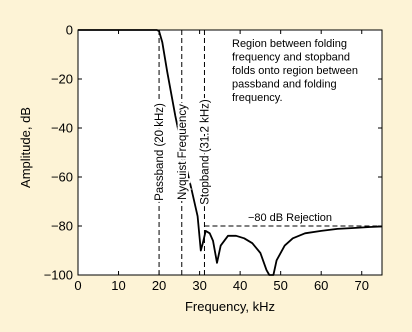  What do you see at coordinates (62, 226) in the screenshot?
I see `y-tick-label: −80` at bounding box center [62, 226].